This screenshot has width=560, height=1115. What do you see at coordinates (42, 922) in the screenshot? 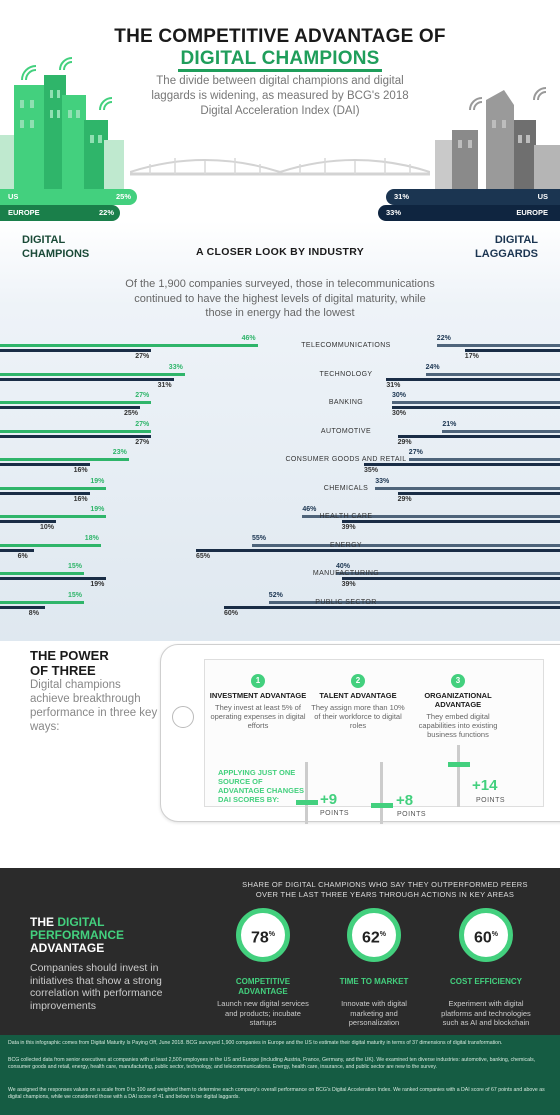
I see `perf-title-the: THE` at bounding box center [42, 922].